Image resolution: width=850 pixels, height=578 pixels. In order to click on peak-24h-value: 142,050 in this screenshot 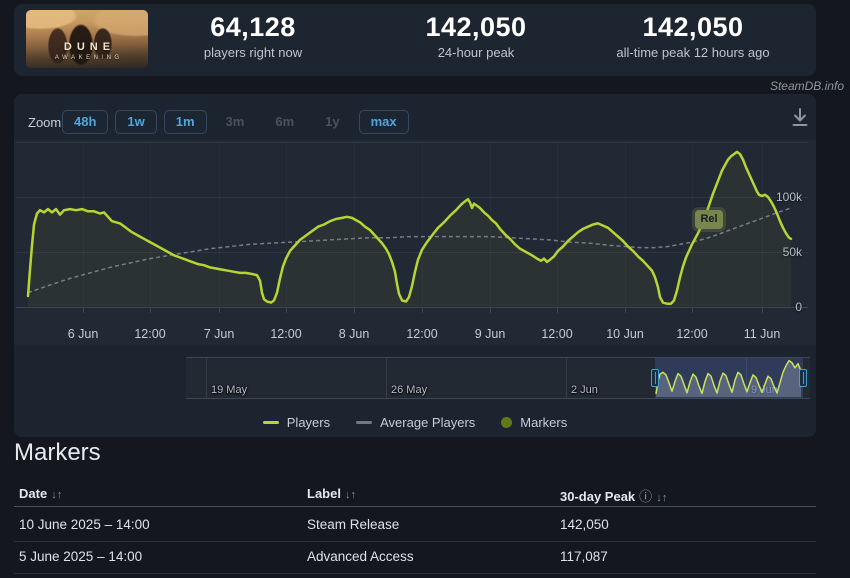, I will do `click(476, 27)`.